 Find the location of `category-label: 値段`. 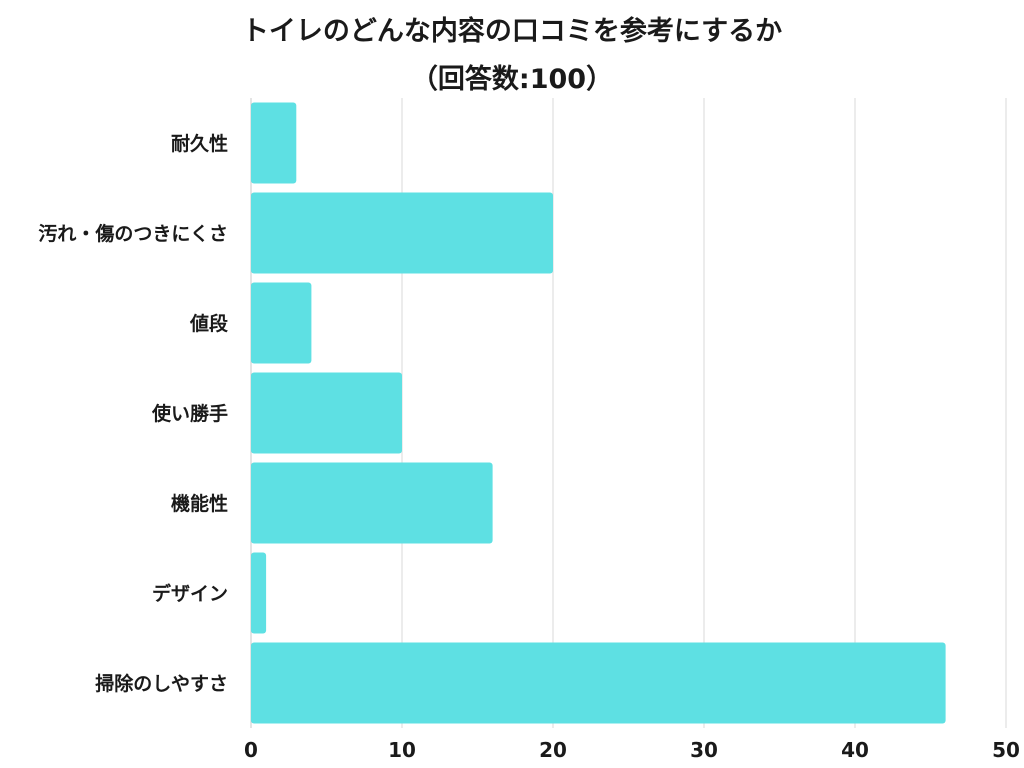

category-label: 値段 is located at coordinates (209, 323).